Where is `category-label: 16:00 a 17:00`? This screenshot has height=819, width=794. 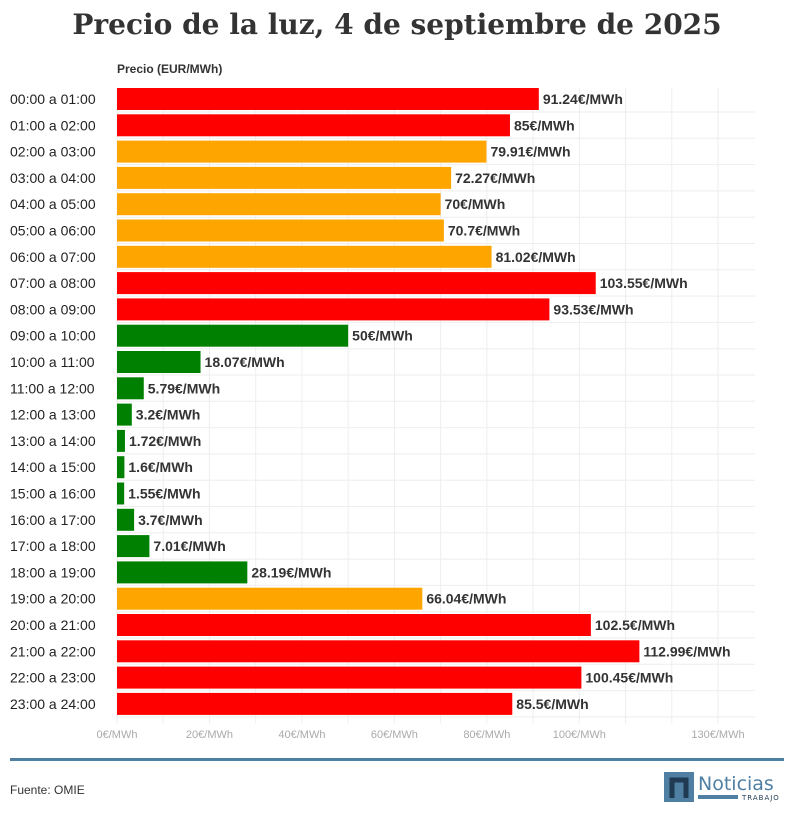 category-label: 16:00 a 17:00 is located at coordinates (53, 520).